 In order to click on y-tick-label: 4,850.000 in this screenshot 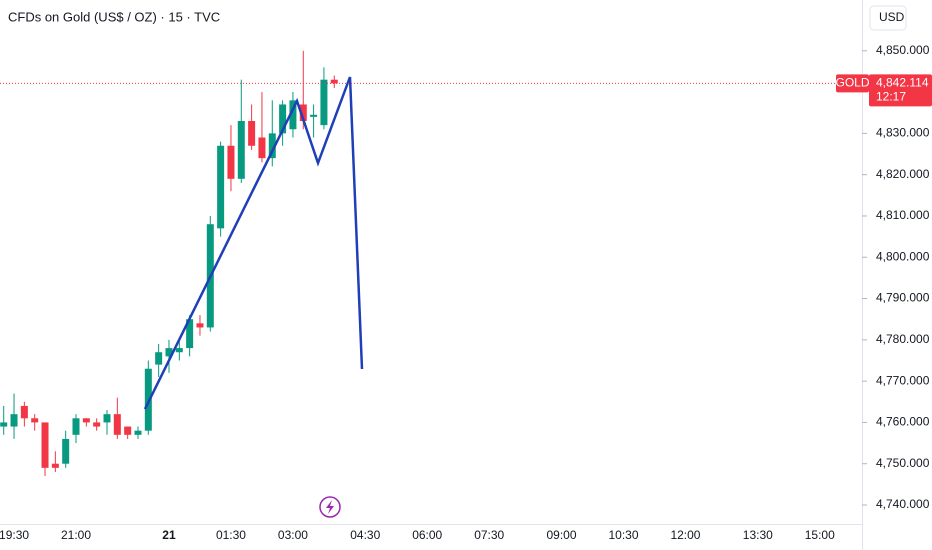, I will do `click(903, 50)`.